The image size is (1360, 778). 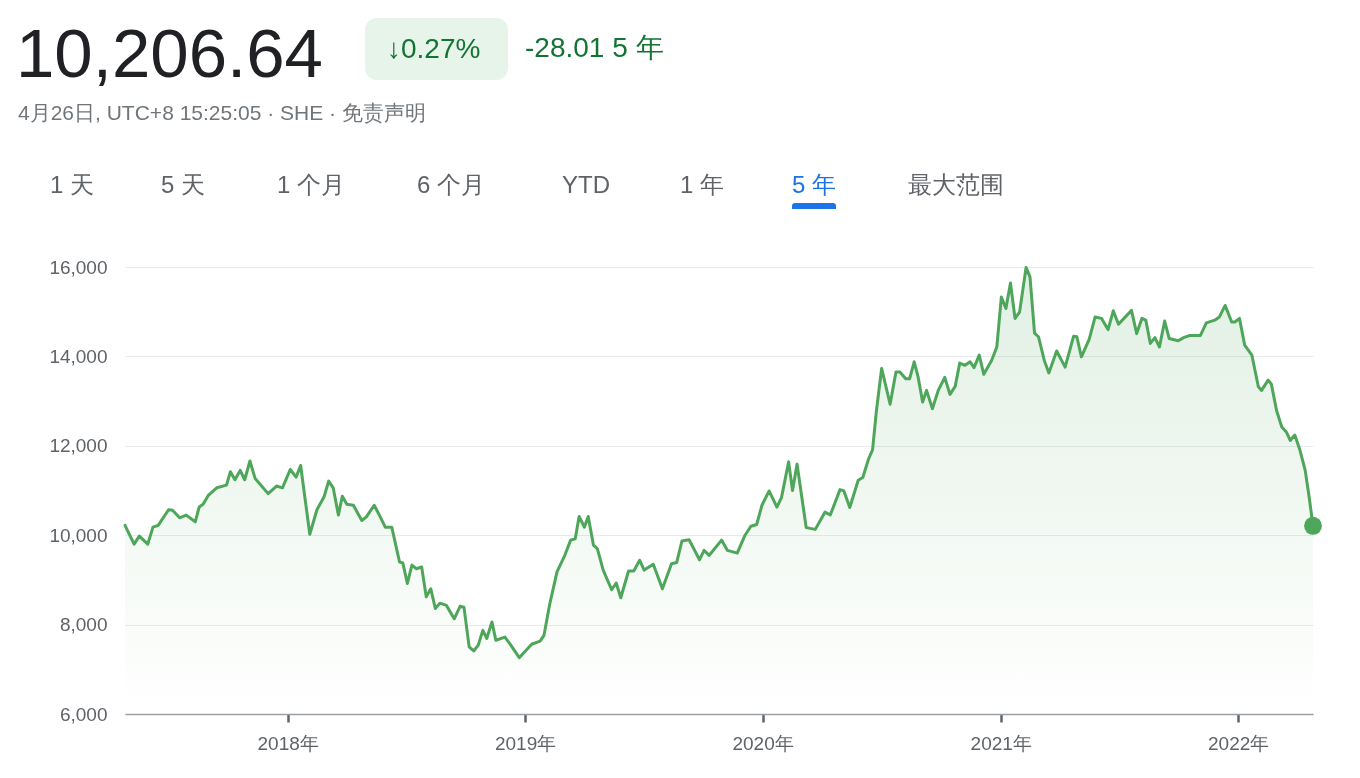 What do you see at coordinates (78, 267) in the screenshot?
I see `y-tick-label: 16,000` at bounding box center [78, 267].